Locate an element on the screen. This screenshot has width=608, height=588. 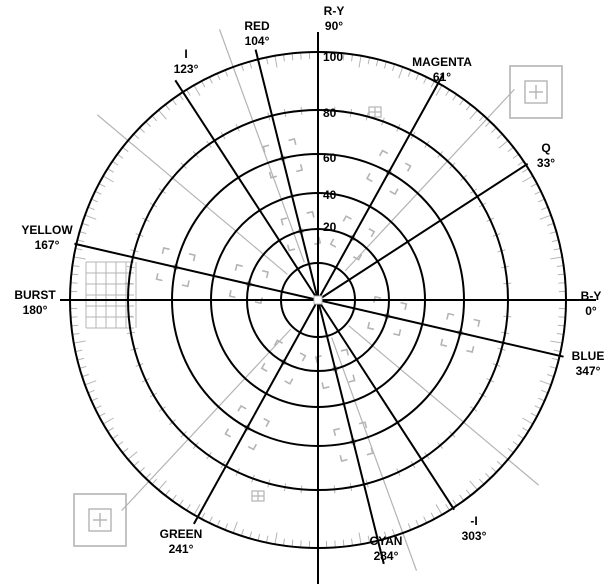
i-name: I is located at coordinates (185, 54).